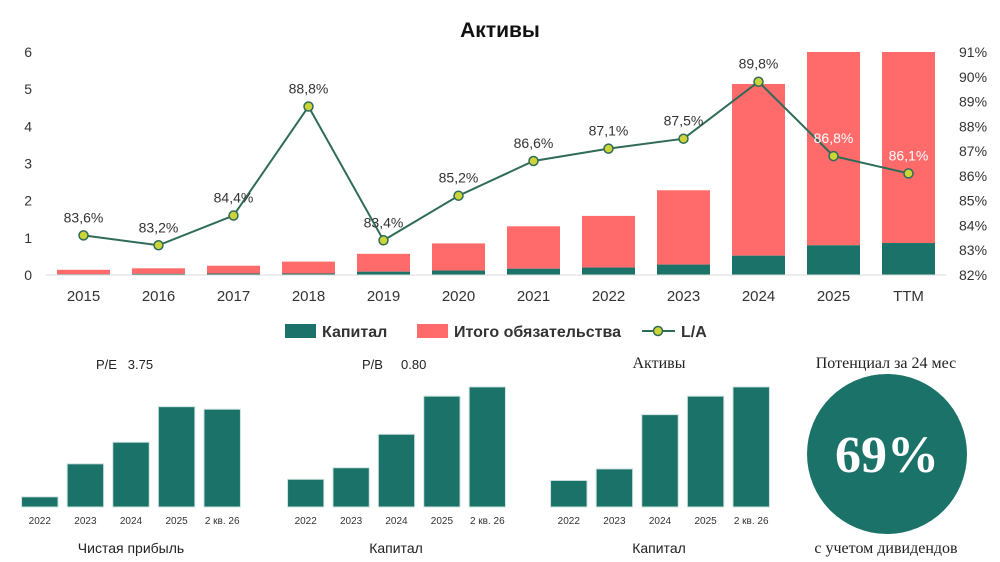 The height and width of the screenshot is (562, 1000). What do you see at coordinates (28, 201) in the screenshot?
I see `left-tick-label: 2` at bounding box center [28, 201].